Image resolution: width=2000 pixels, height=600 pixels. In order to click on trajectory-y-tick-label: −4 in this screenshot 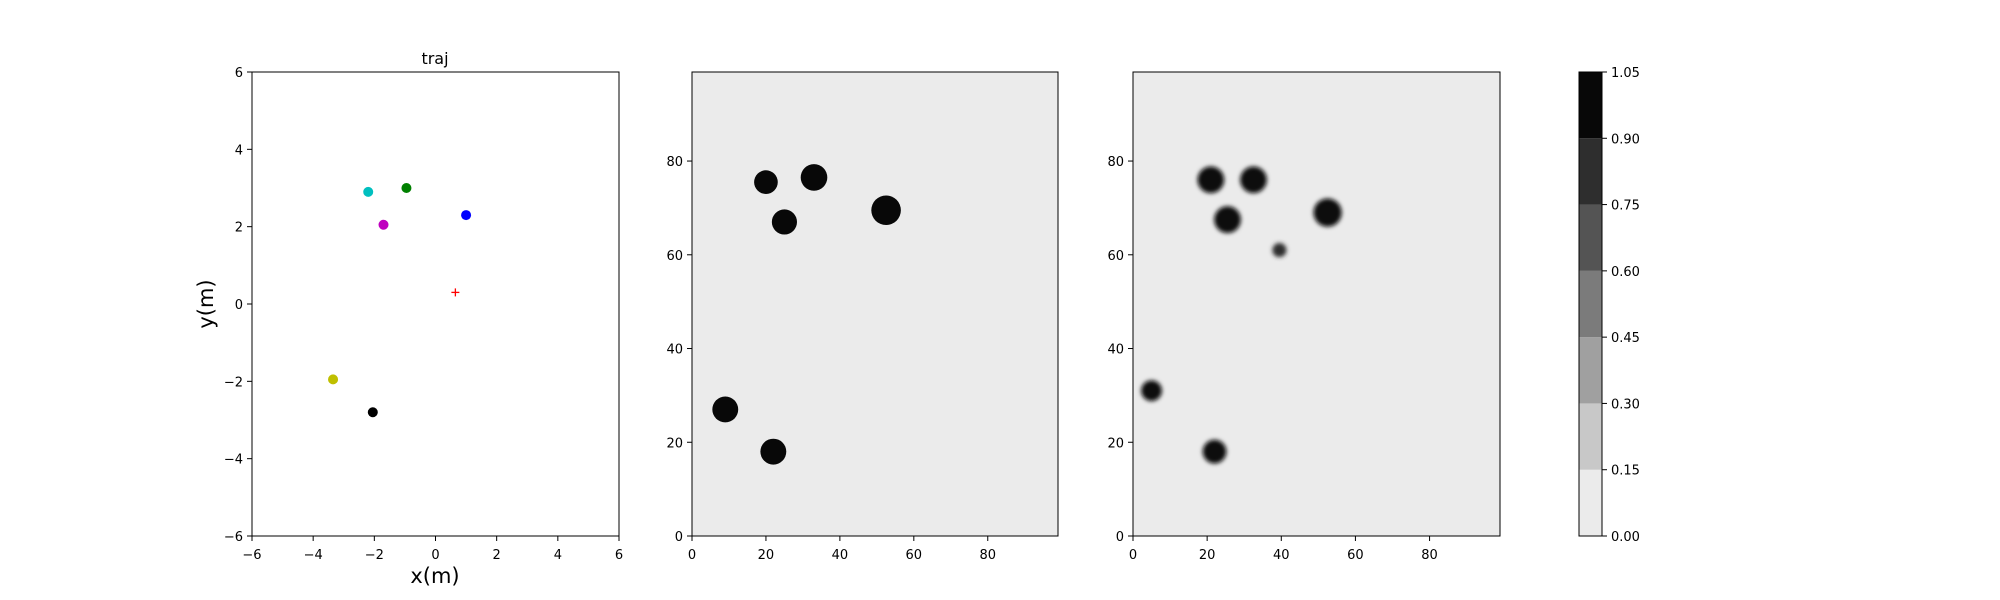, I will do `click(233, 460)`.